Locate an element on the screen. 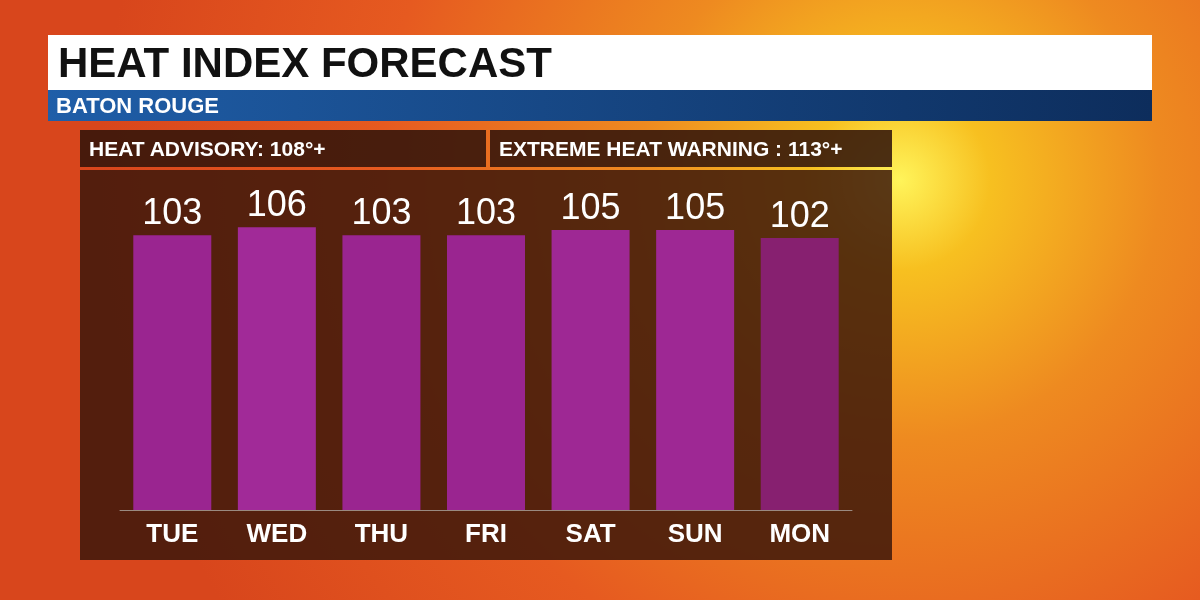 The width and height of the screenshot is (1200, 600). data-label: 106 is located at coordinates (276, 203).